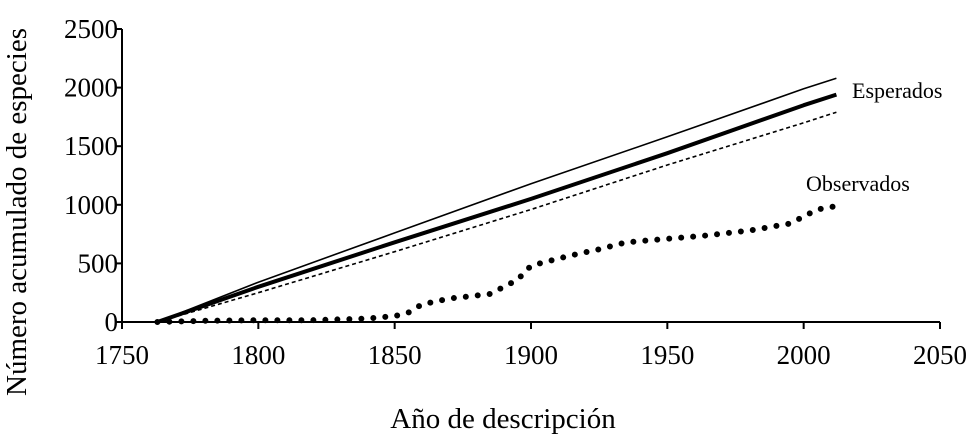 The image size is (970, 440). I want to click on x-tick-label-1900: 1900, so click(531, 355).